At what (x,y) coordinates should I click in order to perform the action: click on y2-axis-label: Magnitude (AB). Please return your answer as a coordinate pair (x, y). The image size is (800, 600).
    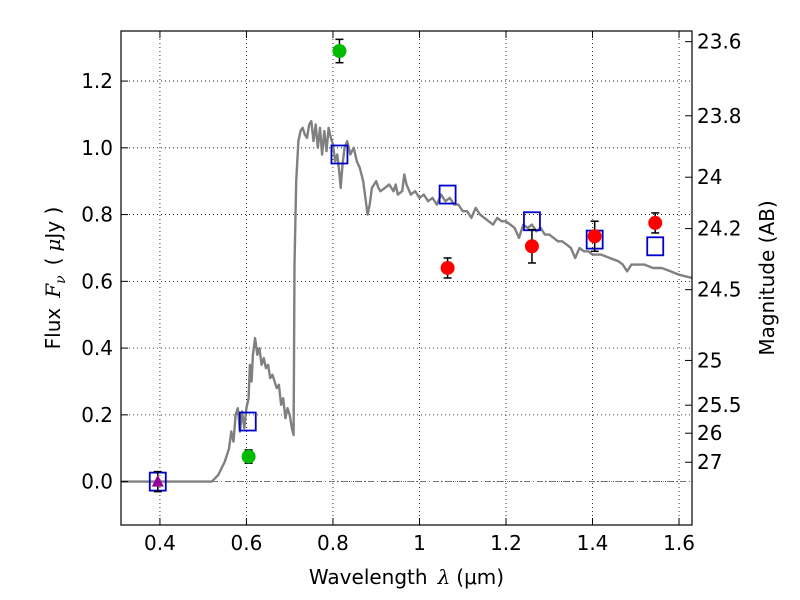
    Looking at the image, I should click on (767, 277).